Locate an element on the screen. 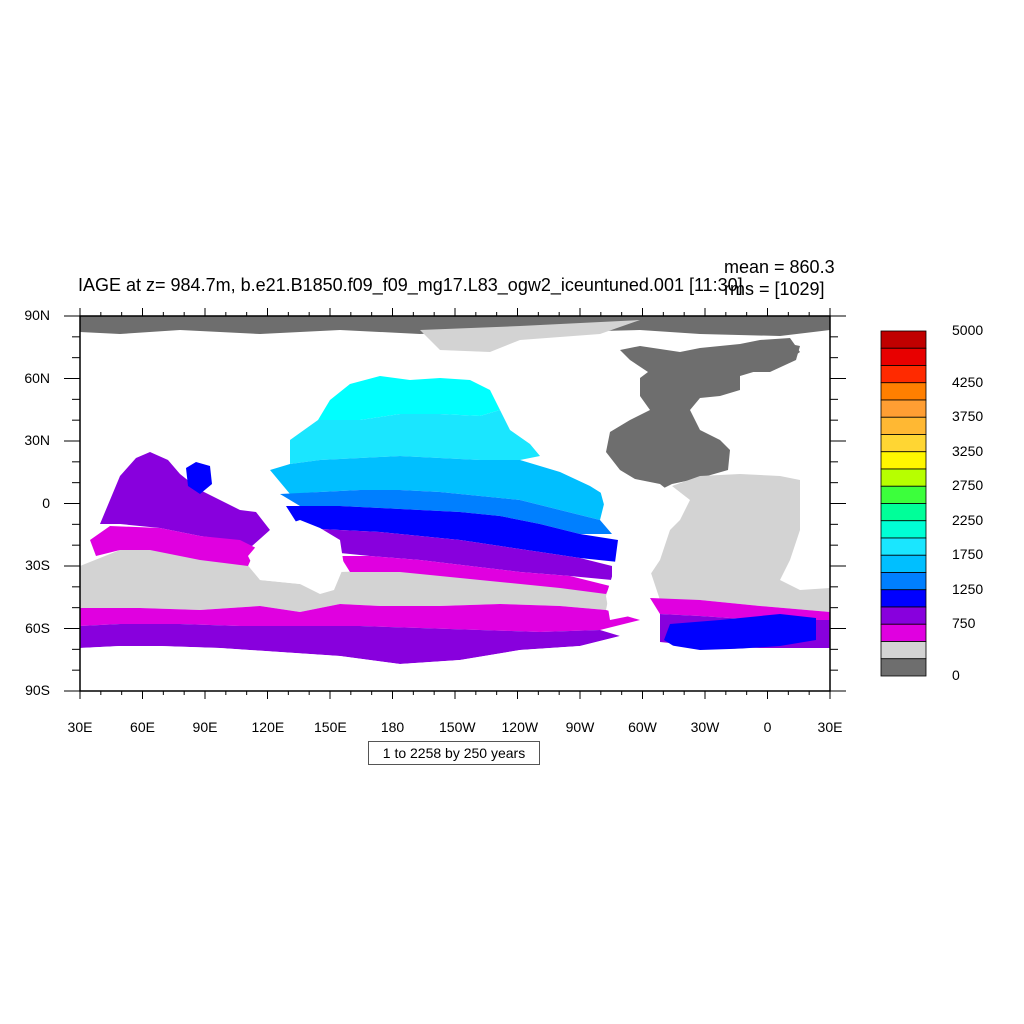 The width and height of the screenshot is (1024, 1024). colorbar is located at coordinates (903, 503).